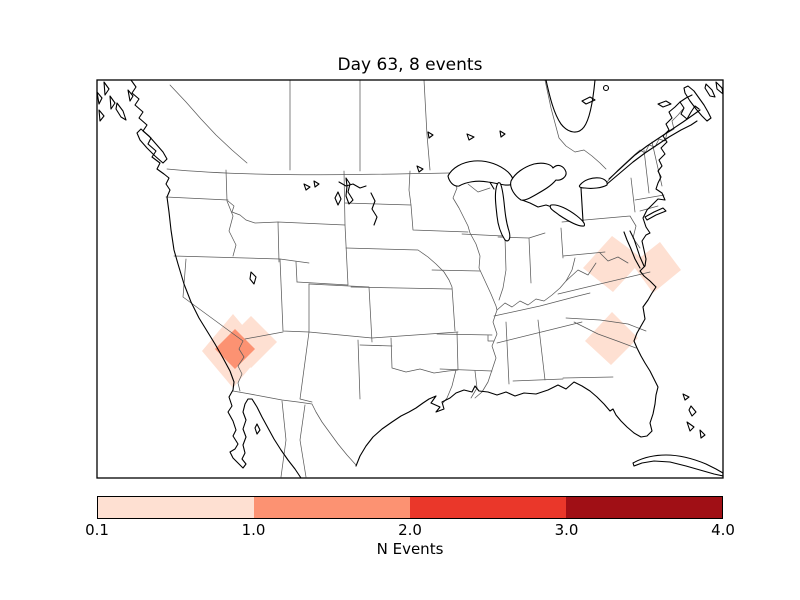  Describe the element at coordinates (410, 549) in the screenshot. I see `colorbar-label: N Events` at that location.